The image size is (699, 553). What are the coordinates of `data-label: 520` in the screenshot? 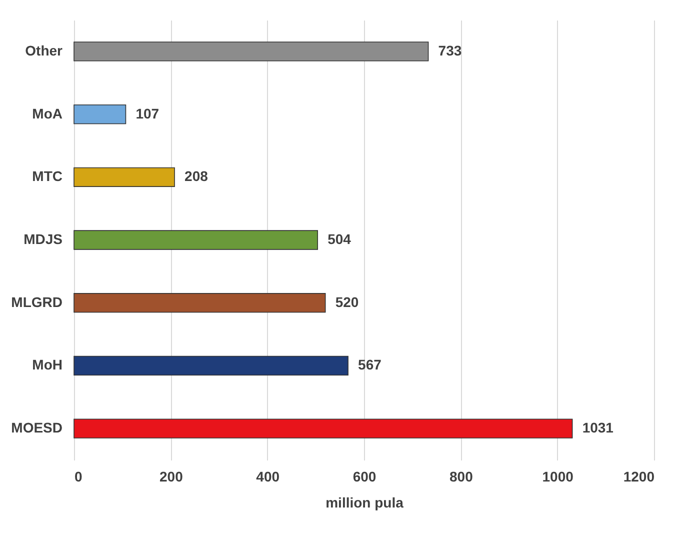 It's located at (347, 302).